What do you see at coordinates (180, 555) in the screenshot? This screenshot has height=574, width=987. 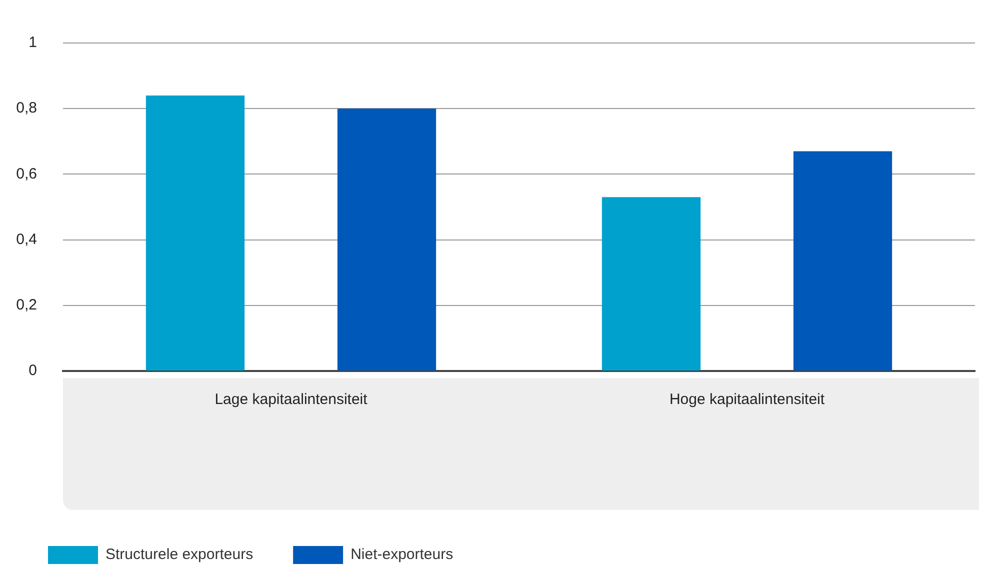 I see `legend-label: Structurele exporteurs` at bounding box center [180, 555].